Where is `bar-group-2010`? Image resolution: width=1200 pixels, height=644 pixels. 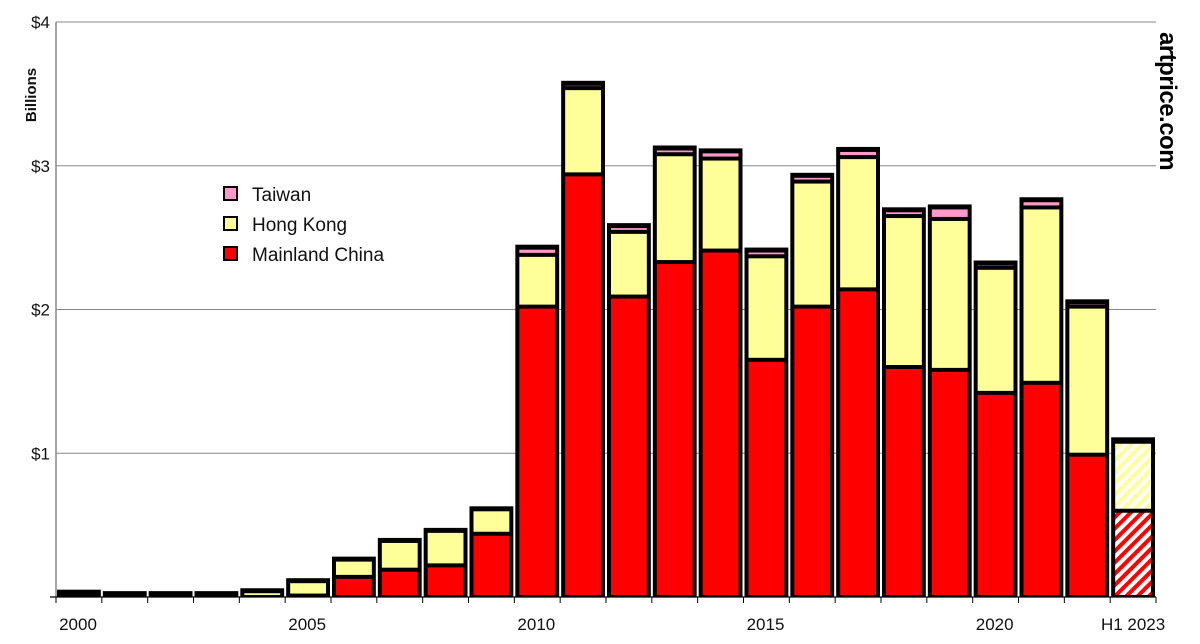
bar-group-2010 is located at coordinates (537, 420).